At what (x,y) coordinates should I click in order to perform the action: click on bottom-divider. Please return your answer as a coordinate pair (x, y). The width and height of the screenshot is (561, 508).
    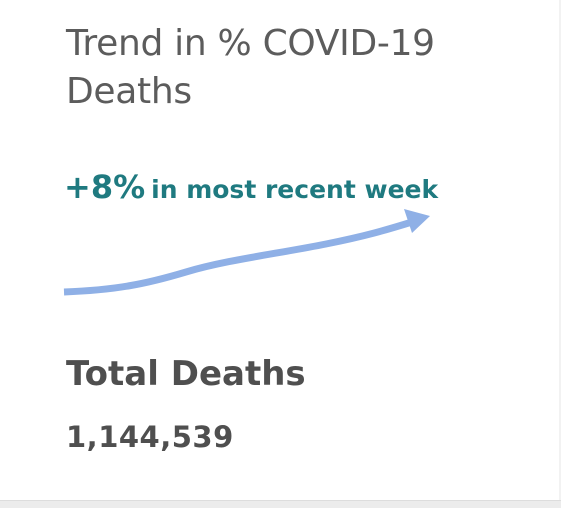
    Looking at the image, I should click on (280, 504).